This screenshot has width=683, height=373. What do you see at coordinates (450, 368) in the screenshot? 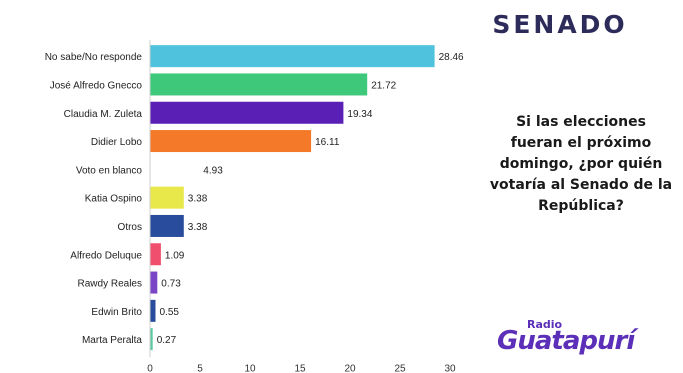
I see `x-tick-label: 30` at bounding box center [450, 368].